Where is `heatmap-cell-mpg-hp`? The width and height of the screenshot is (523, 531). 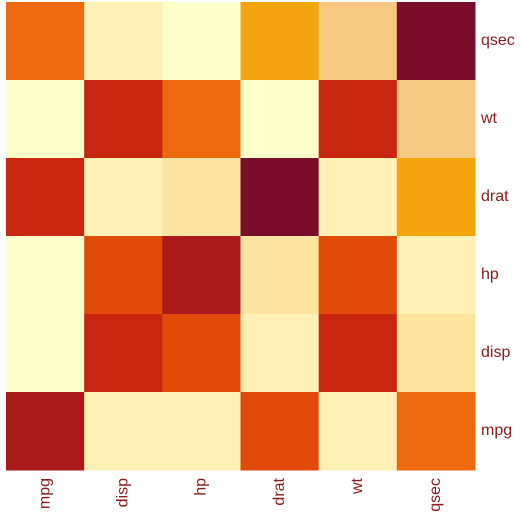
heatmap-cell-mpg-hp is located at coordinates (201, 431).